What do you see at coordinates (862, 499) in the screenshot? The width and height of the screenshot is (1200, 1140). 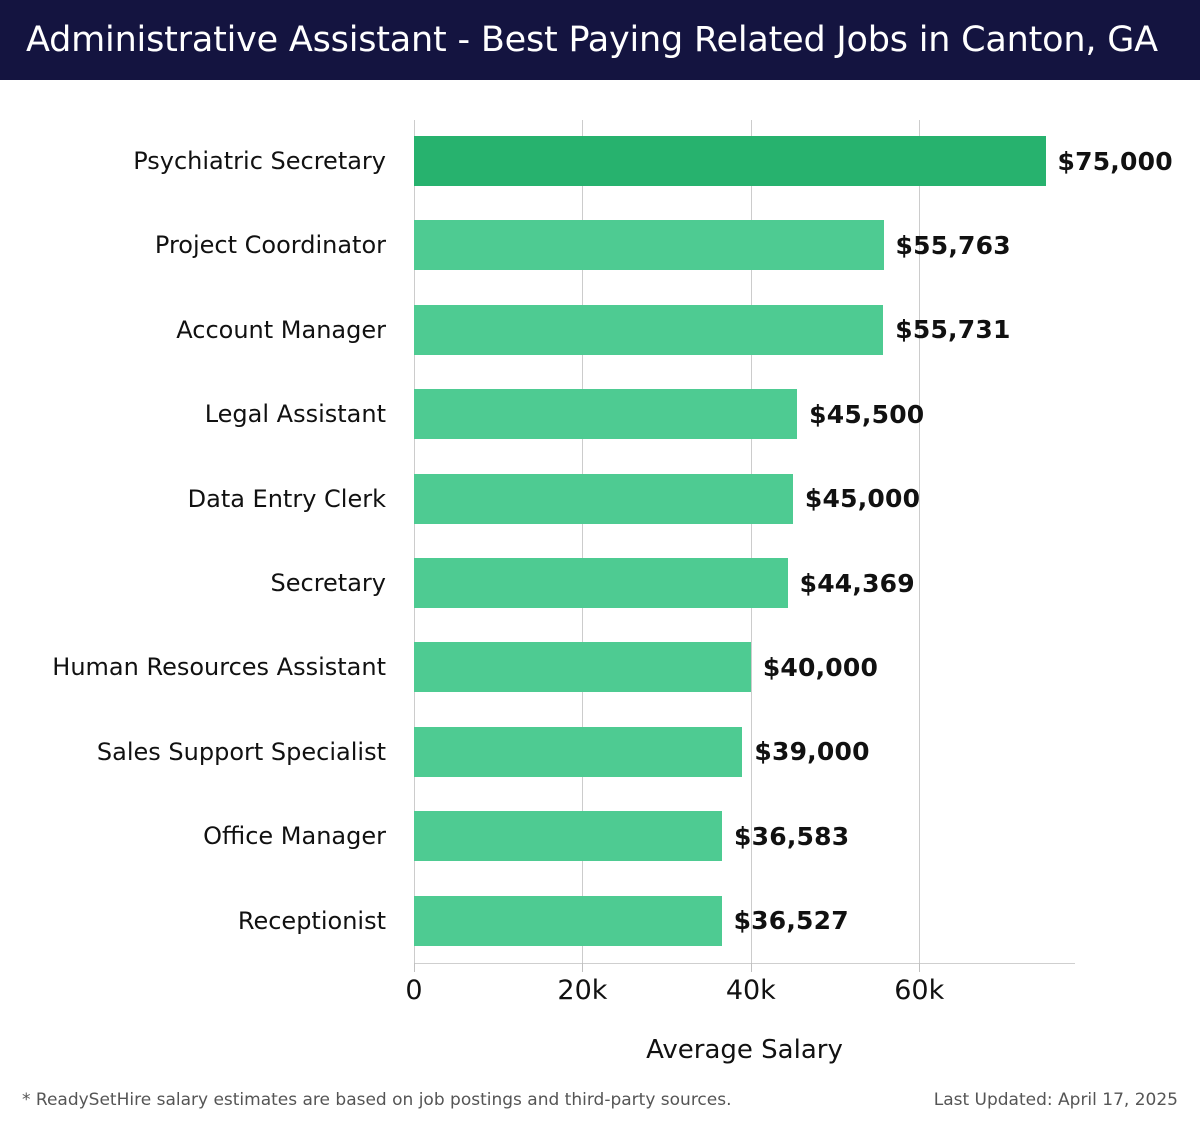 I see `bar-value-label: $45,000` at bounding box center [862, 499].